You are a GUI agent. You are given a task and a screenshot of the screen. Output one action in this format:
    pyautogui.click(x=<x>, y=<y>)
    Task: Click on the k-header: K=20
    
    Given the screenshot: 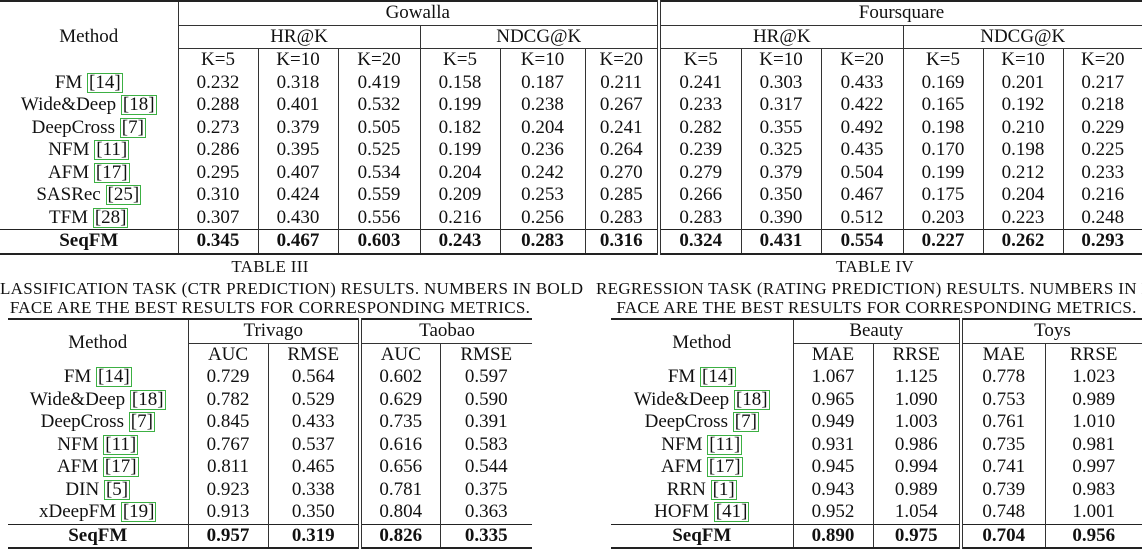 What is the action you would take?
    pyautogui.click(x=623, y=60)
    